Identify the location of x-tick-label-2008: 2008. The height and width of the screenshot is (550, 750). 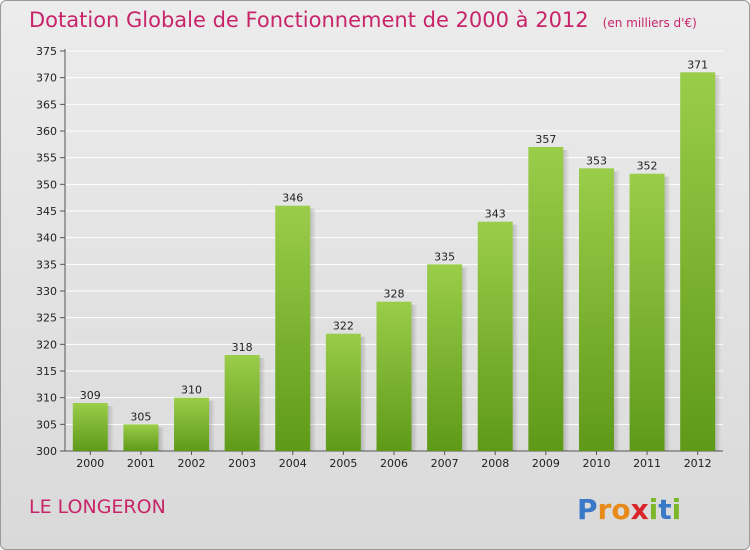
(495, 463).